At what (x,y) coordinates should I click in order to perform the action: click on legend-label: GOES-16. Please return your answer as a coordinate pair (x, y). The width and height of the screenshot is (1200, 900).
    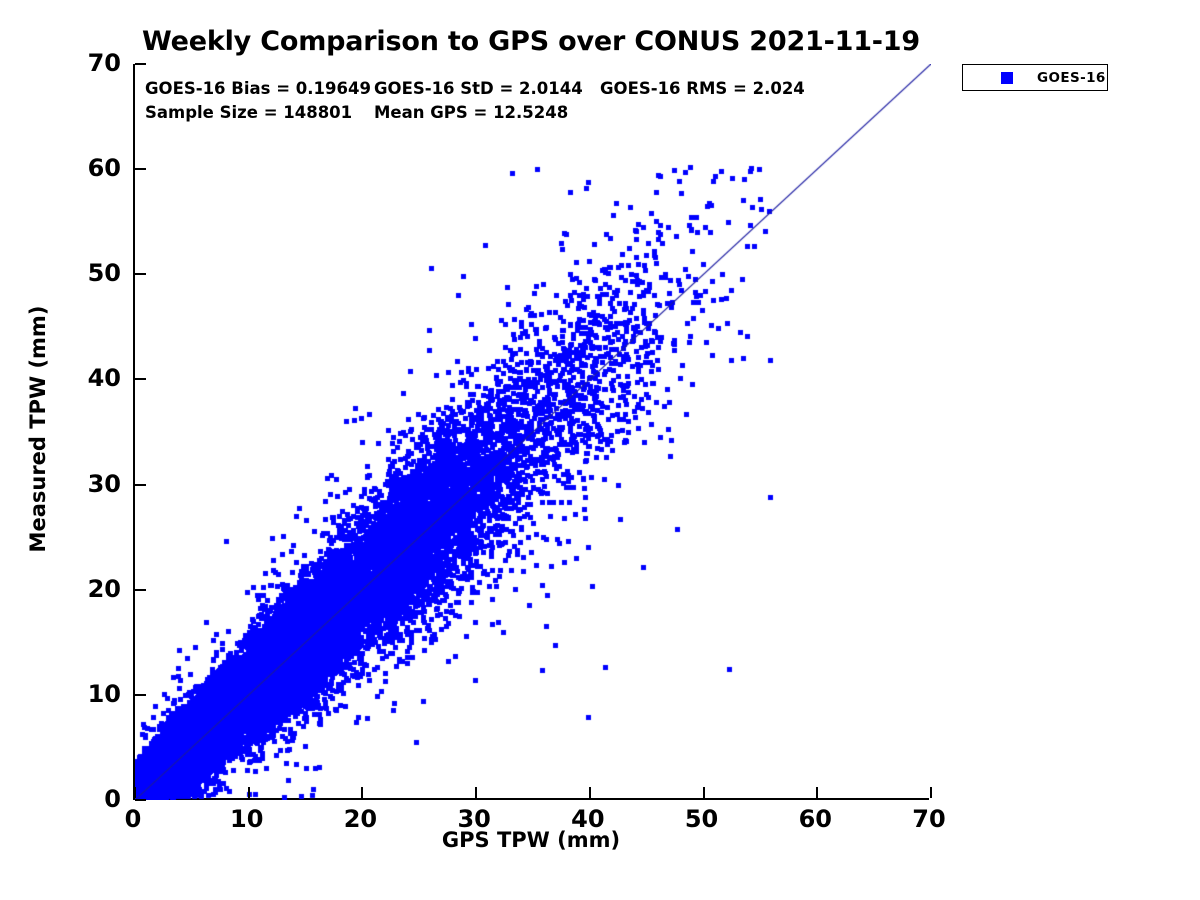
    Looking at the image, I should click on (1071, 77).